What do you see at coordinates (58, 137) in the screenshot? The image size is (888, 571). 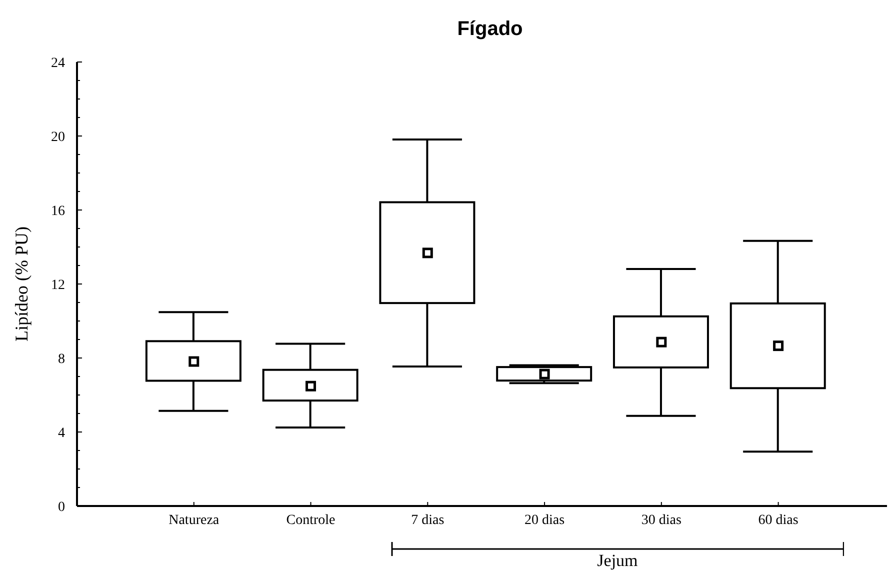 I see `y-tick-label: 20` at bounding box center [58, 137].